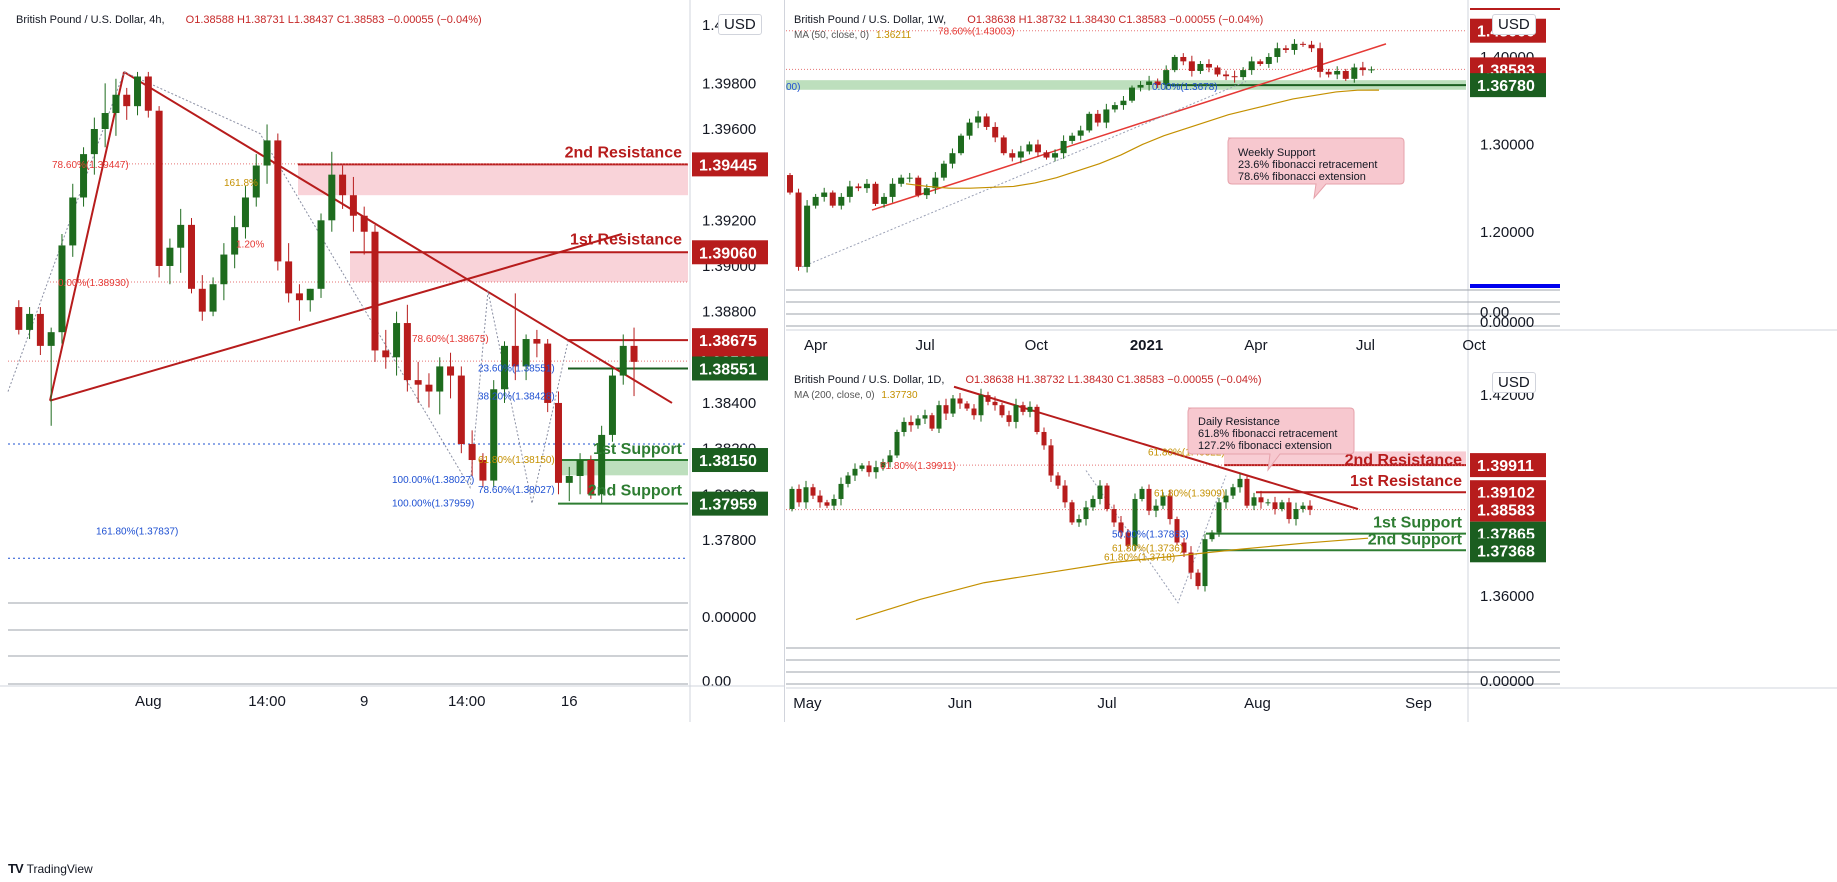 This screenshot has width=1837, height=882. I want to click on chart-weekly-callout-box, so click(1316, 168).